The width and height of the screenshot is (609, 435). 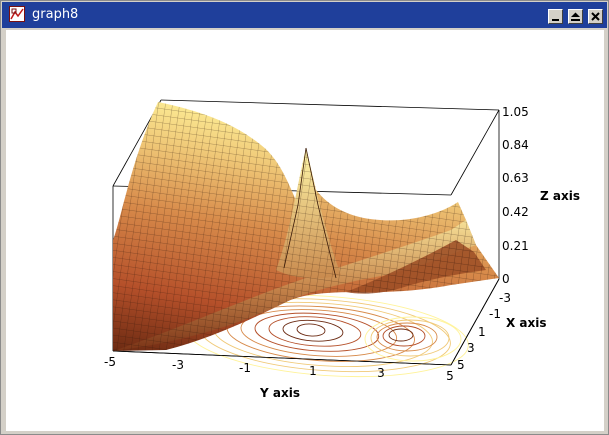 What do you see at coordinates (506, 279) in the screenshot?
I see `z-tick-label: 0` at bounding box center [506, 279].